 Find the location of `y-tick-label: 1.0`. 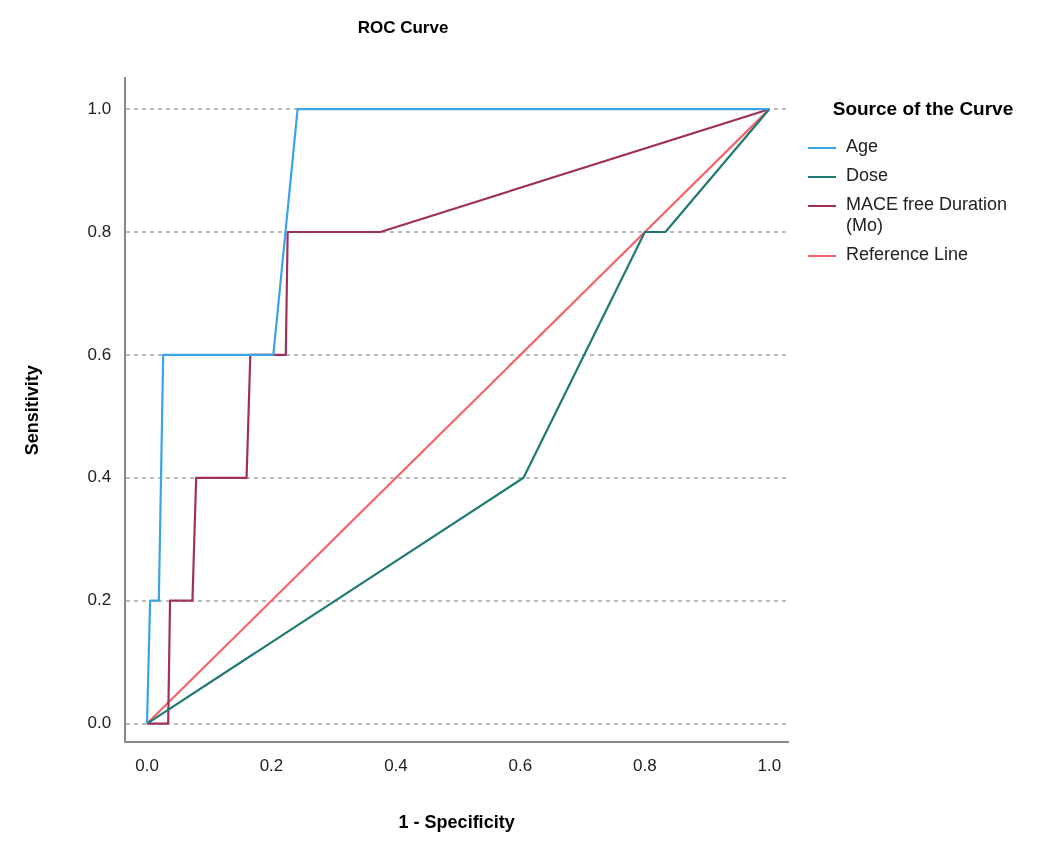

y-tick-label: 1.0 is located at coordinates (99, 108).